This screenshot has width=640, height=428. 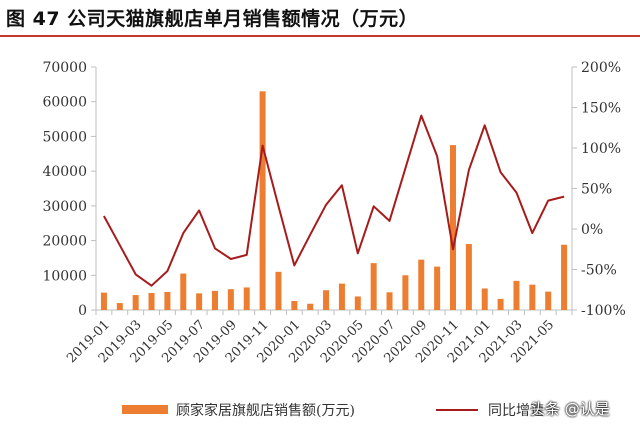 I want to click on right-tick-label: 0%, so click(x=592, y=230).